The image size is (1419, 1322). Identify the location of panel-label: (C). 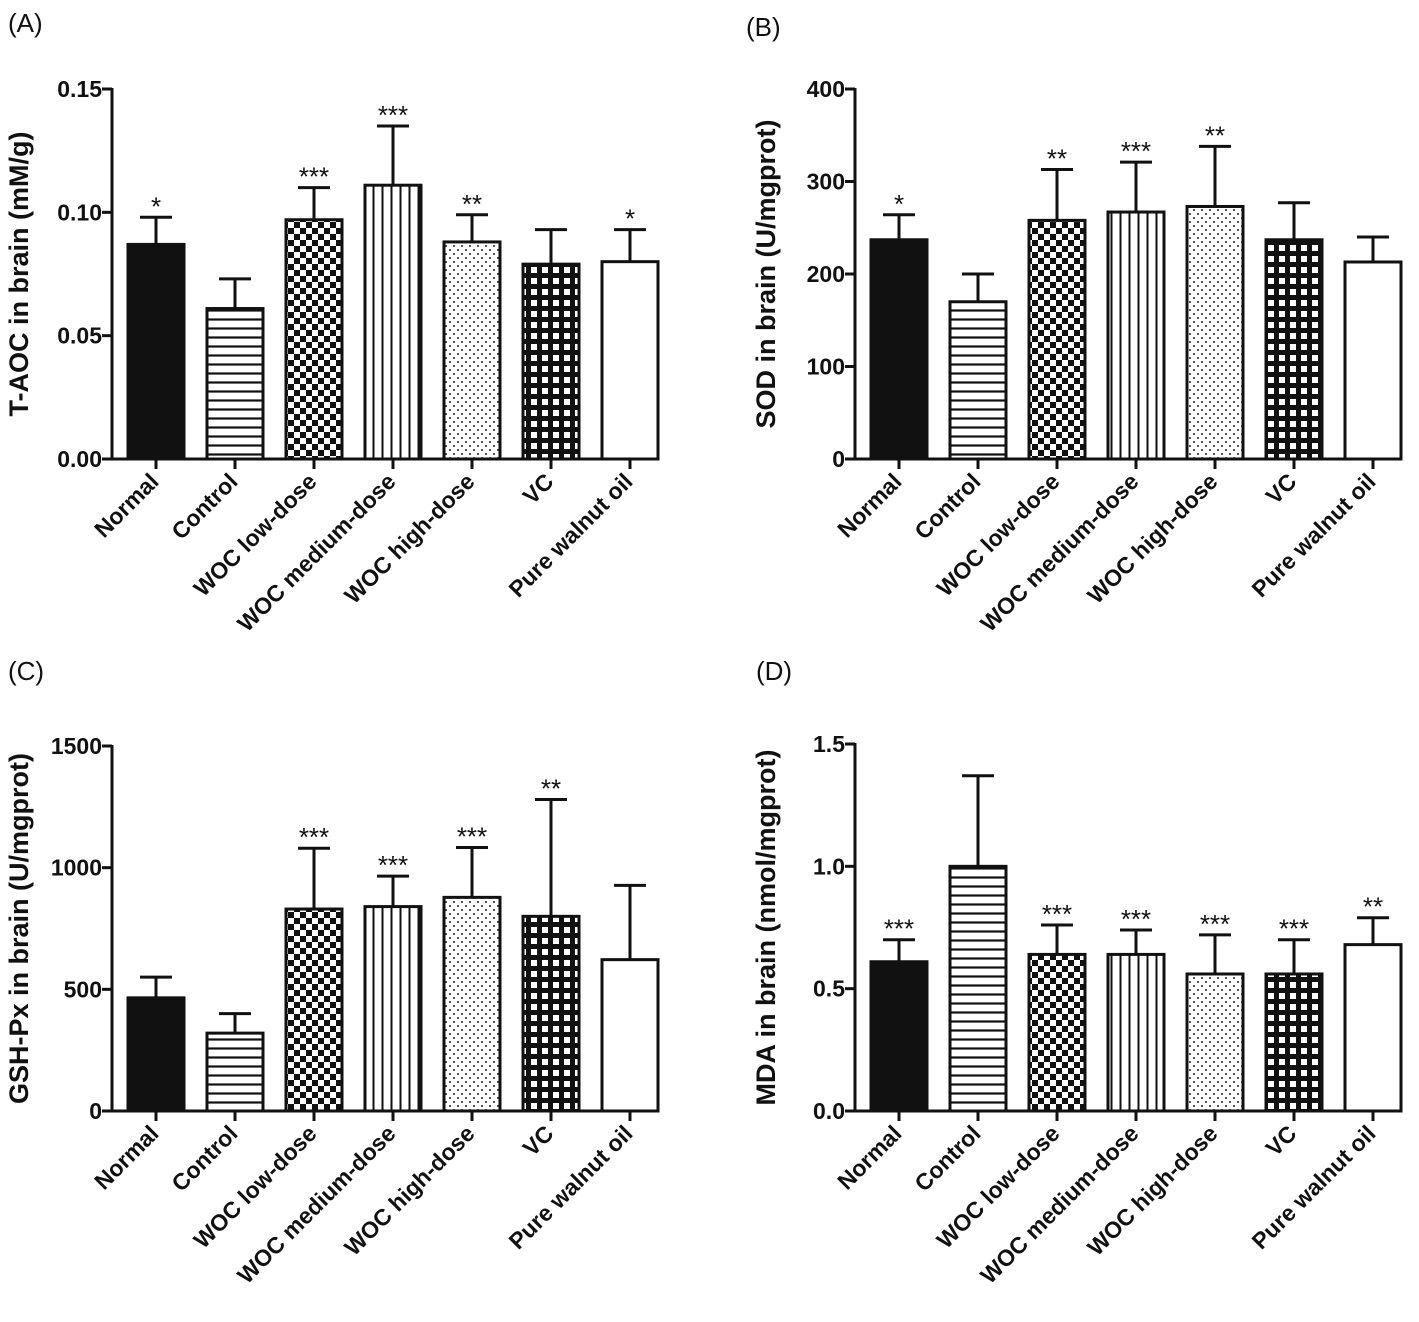
(26, 671).